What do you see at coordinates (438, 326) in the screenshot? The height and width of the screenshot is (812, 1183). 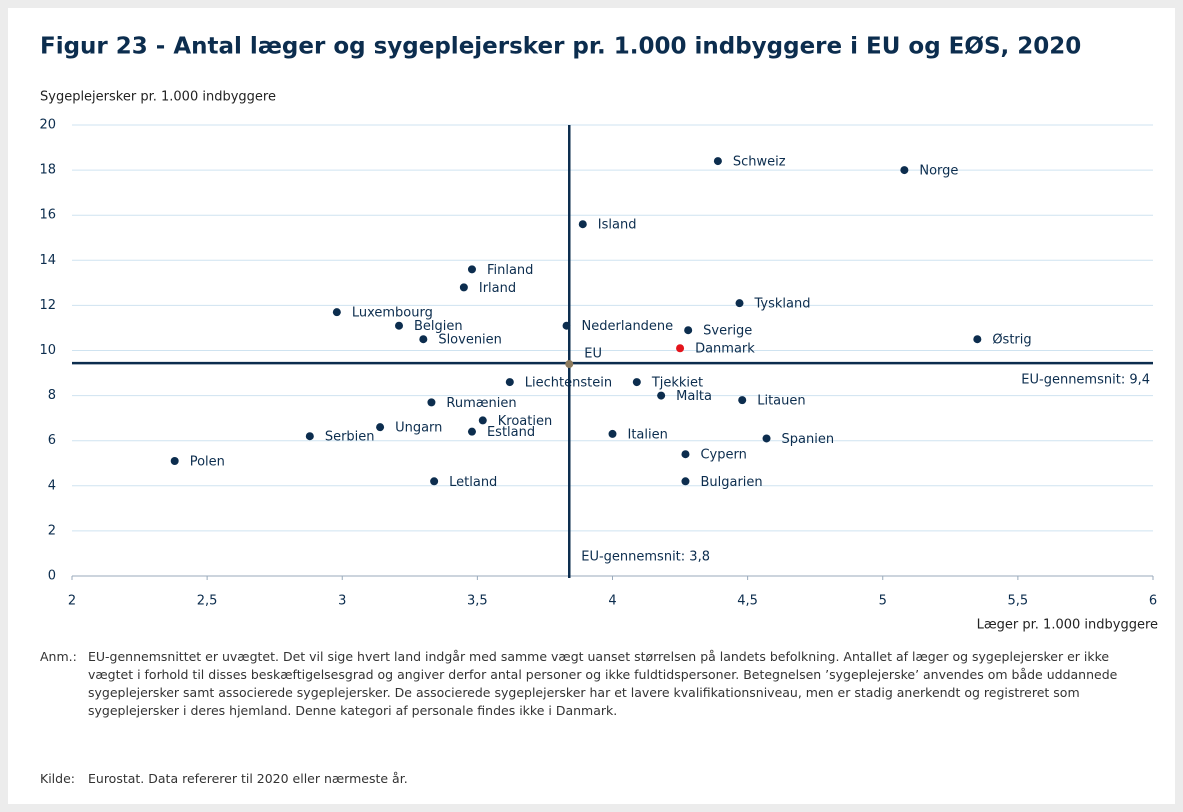 I see `point-label: Belgien` at bounding box center [438, 326].